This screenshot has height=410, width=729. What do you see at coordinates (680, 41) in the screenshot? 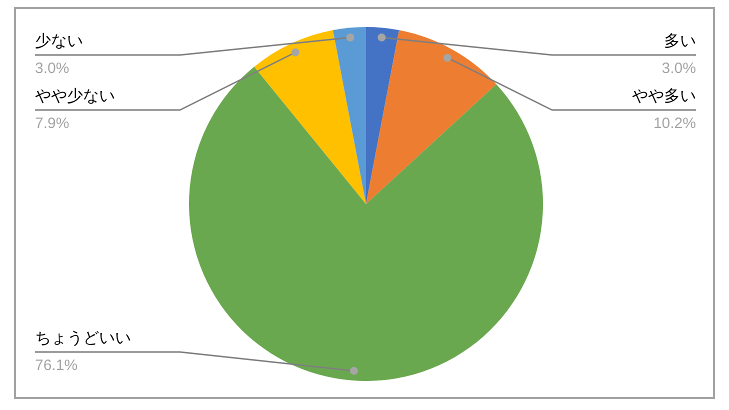
I see `slice-label: 多い` at bounding box center [680, 41].